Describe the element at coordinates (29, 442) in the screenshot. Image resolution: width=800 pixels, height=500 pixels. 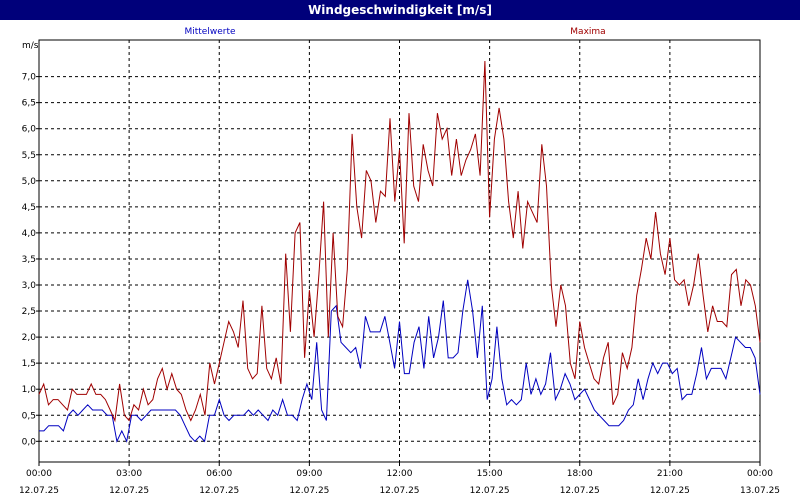
I see `y-tick-label: 0,0` at that location.